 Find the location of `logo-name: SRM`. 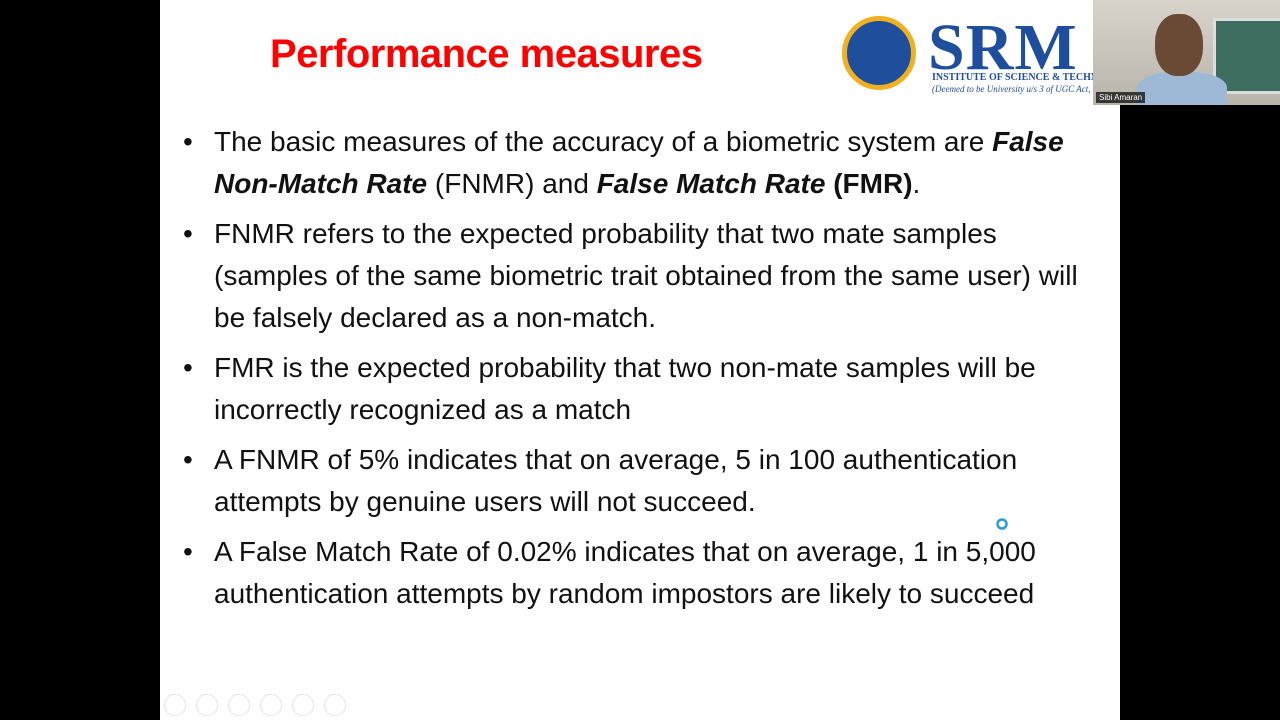

logo-name: SRM is located at coordinates (1003, 47).